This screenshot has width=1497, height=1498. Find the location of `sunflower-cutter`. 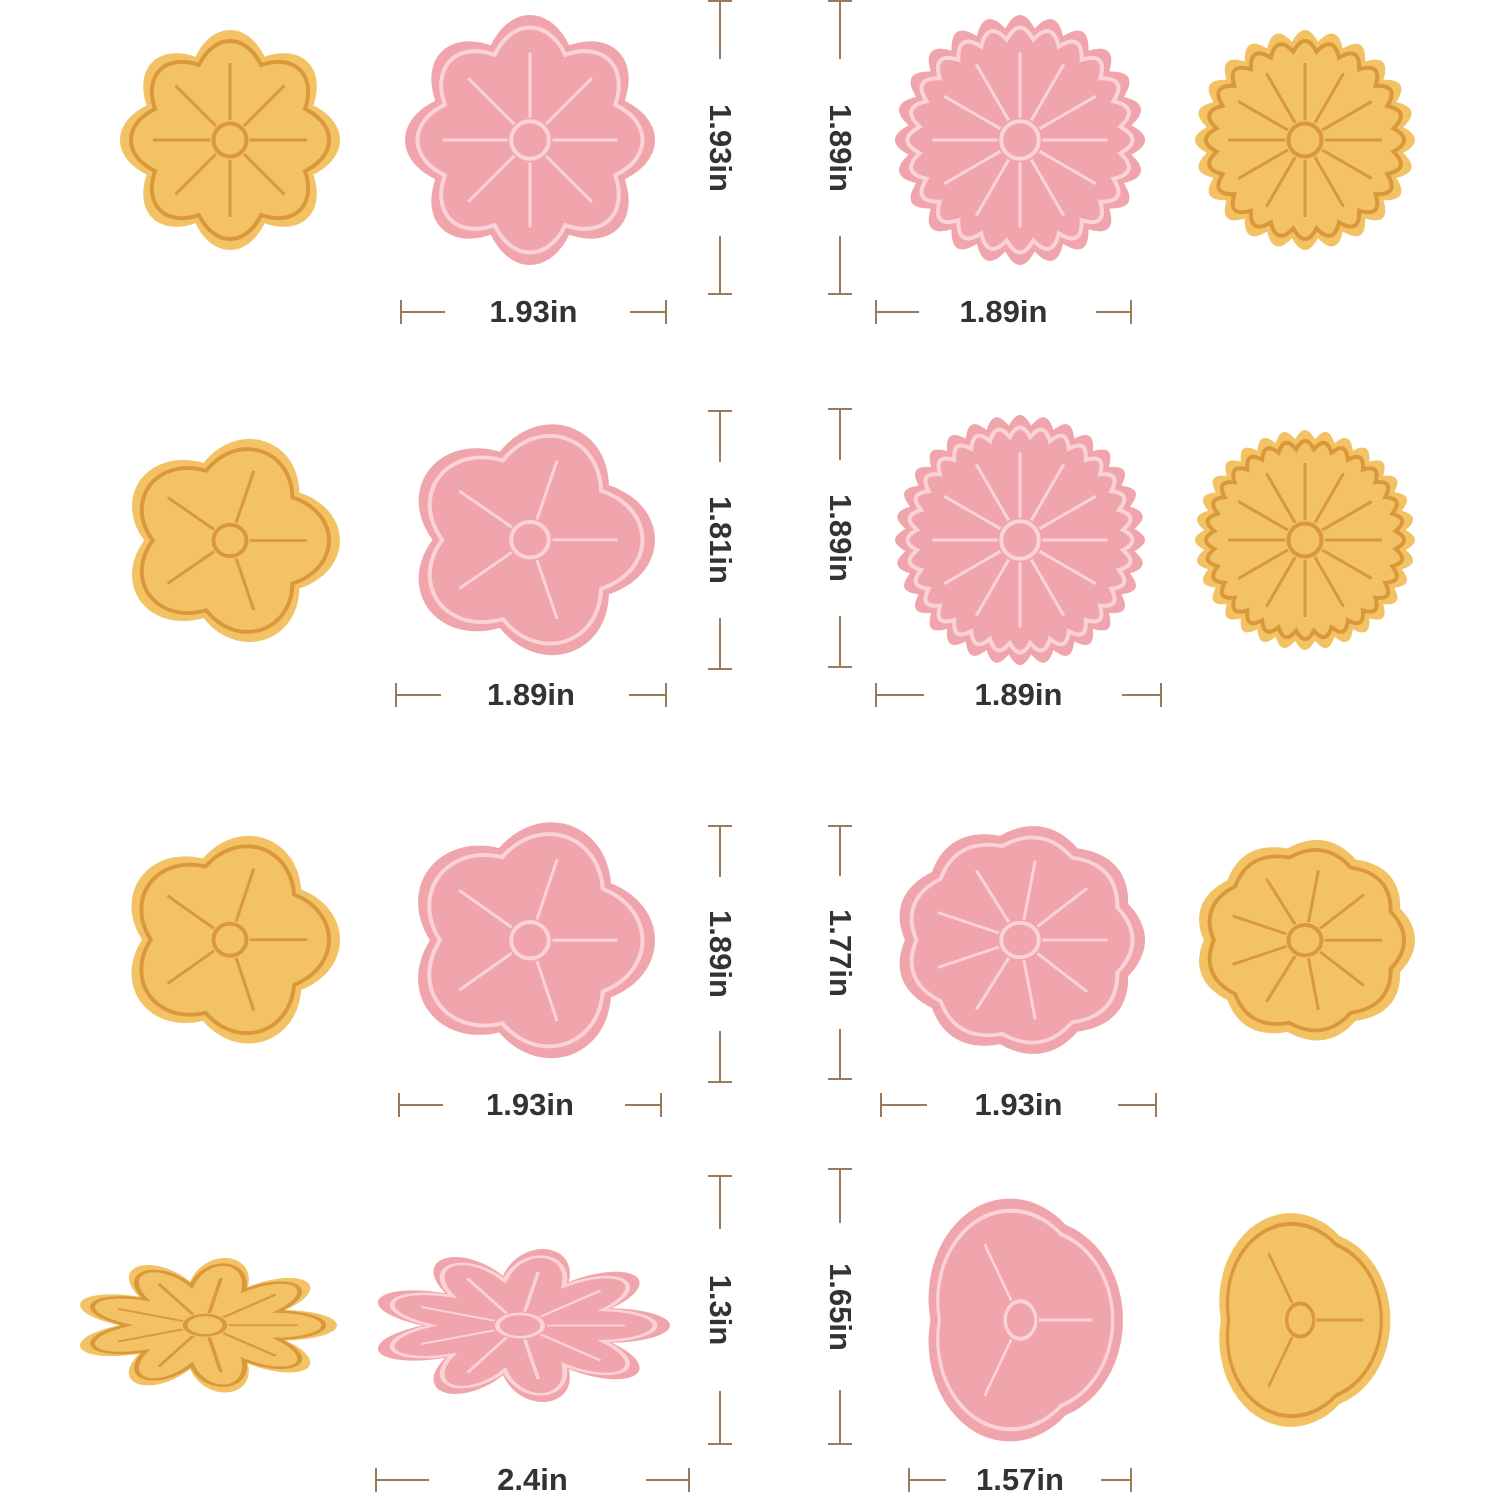

sunflower-cutter is located at coordinates (1020, 540).